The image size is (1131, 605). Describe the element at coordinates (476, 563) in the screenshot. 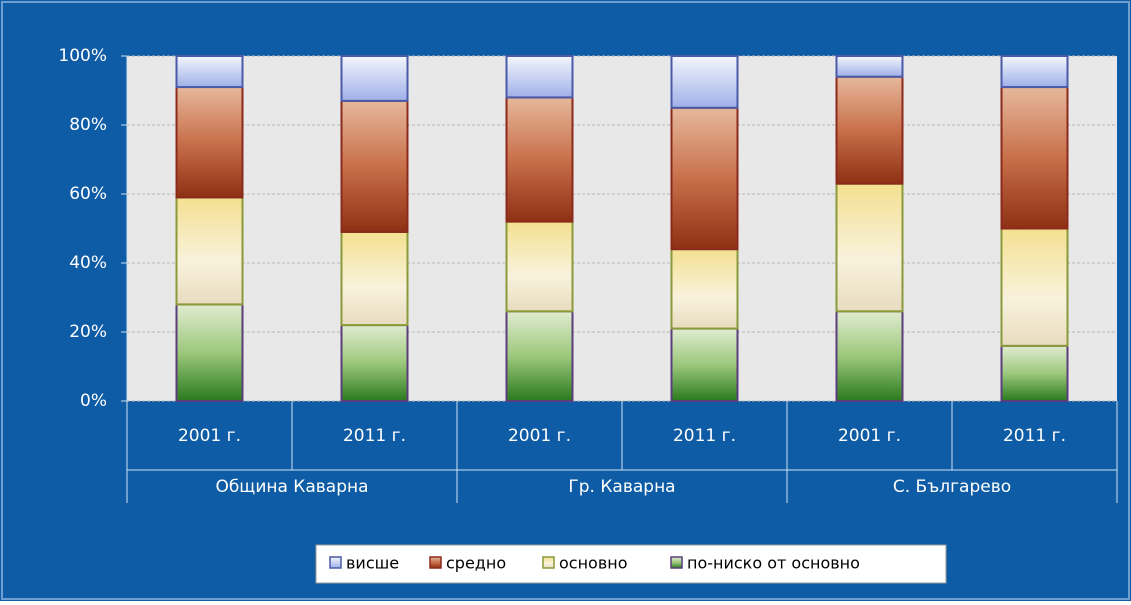

I see `legend-label: средно` at that location.